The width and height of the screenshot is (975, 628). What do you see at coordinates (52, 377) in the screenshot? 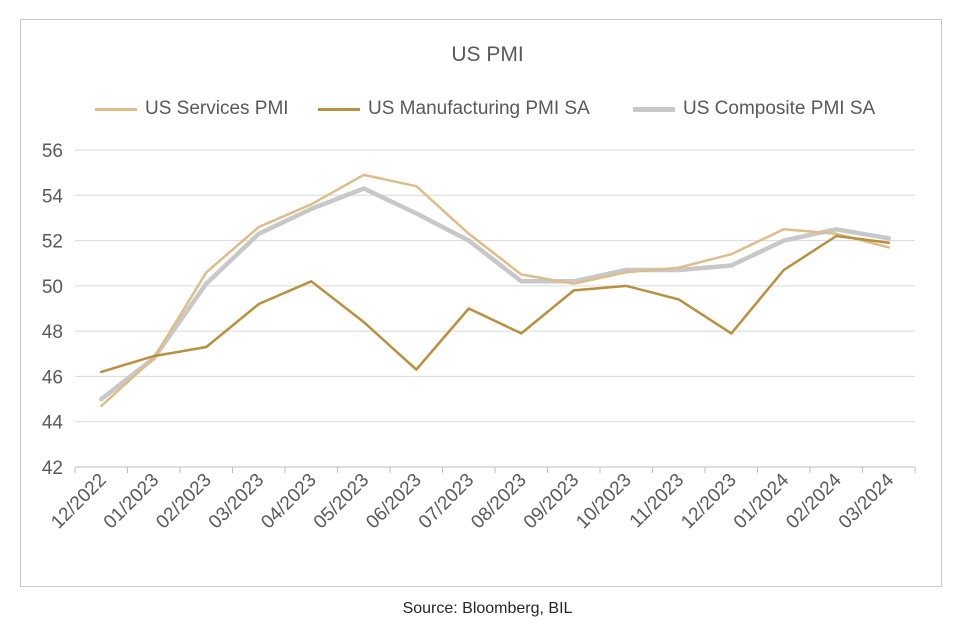
I see `y-tick-label: 46` at bounding box center [52, 377].